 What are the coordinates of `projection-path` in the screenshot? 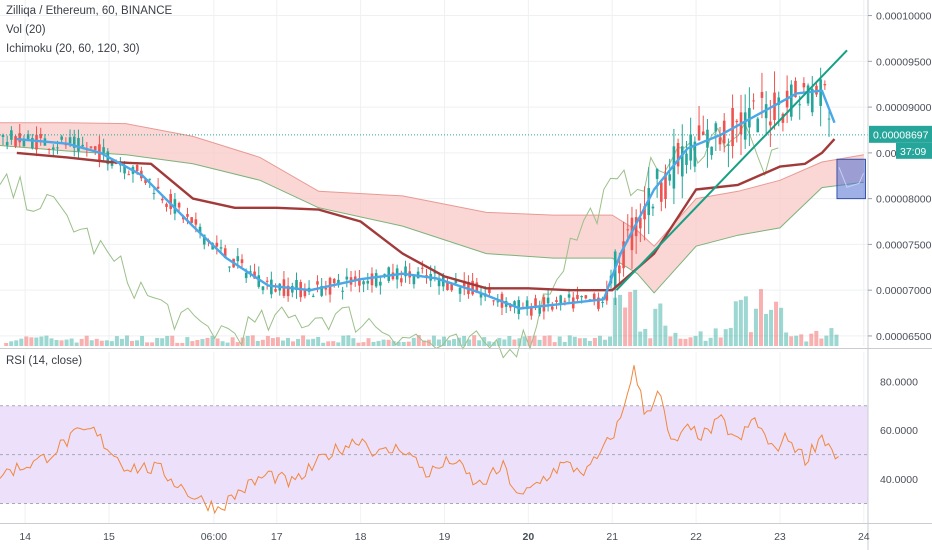 It's located at (851, 177).